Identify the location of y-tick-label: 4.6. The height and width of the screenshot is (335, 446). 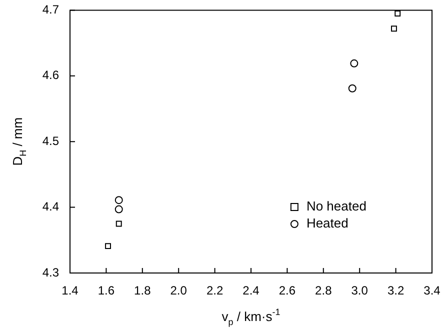
(51, 75).